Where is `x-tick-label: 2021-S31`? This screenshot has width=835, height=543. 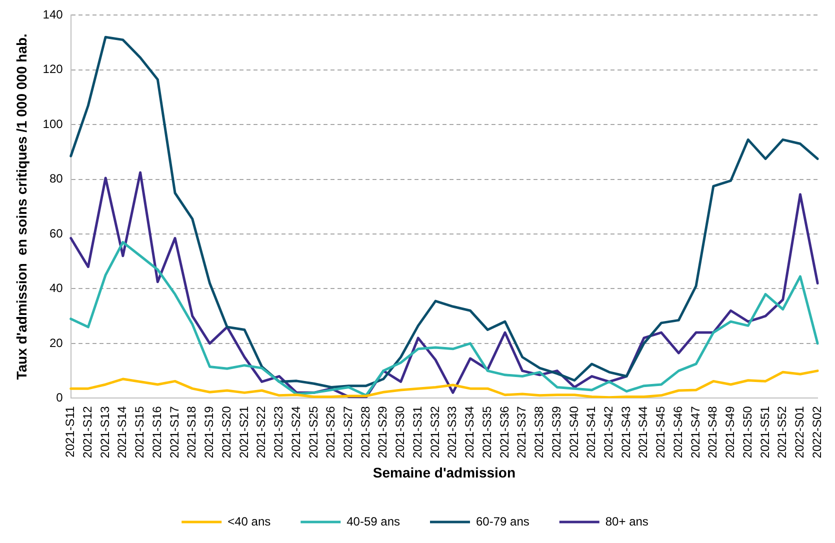 x-tick-label: 2021-S31 is located at coordinates (417, 432).